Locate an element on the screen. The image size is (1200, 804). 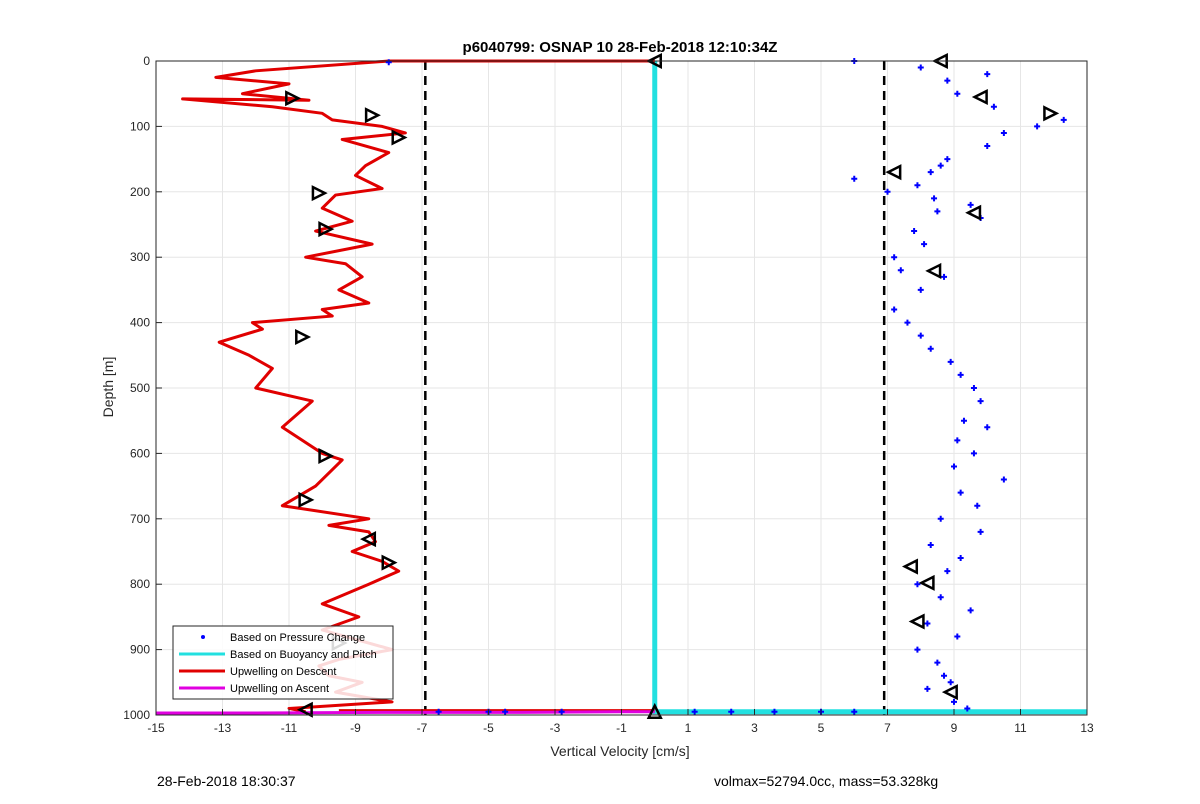
legend-label: Based on Buoyancy and Pitch is located at coordinates (303, 655).